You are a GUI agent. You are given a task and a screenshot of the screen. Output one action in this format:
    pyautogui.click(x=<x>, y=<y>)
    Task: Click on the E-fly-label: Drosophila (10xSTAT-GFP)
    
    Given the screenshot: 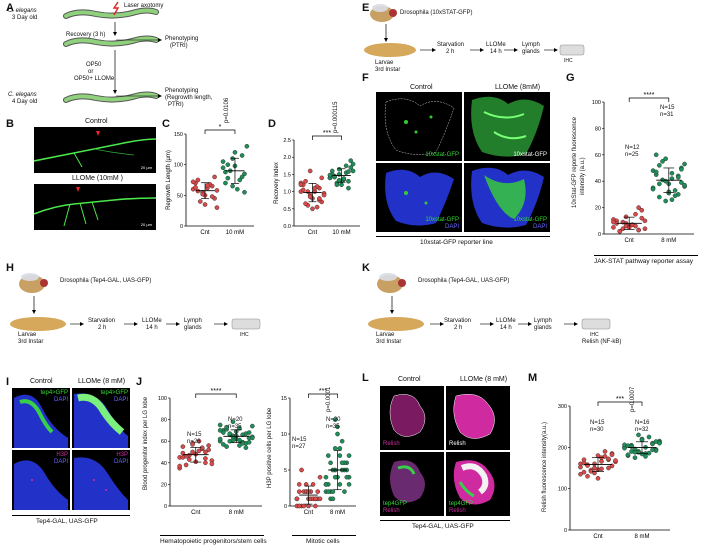 What is the action you would take?
    pyautogui.click(x=436, y=13)
    